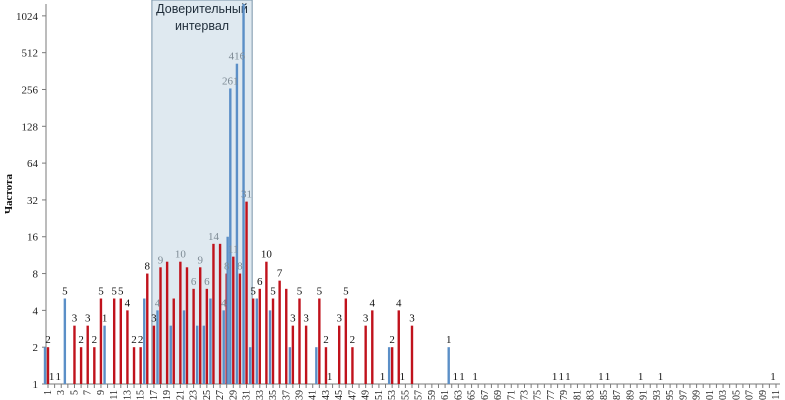  What do you see at coordinates (194, 395) in the screenshot?
I see `x-tick-label: 23` at bounding box center [194, 395].